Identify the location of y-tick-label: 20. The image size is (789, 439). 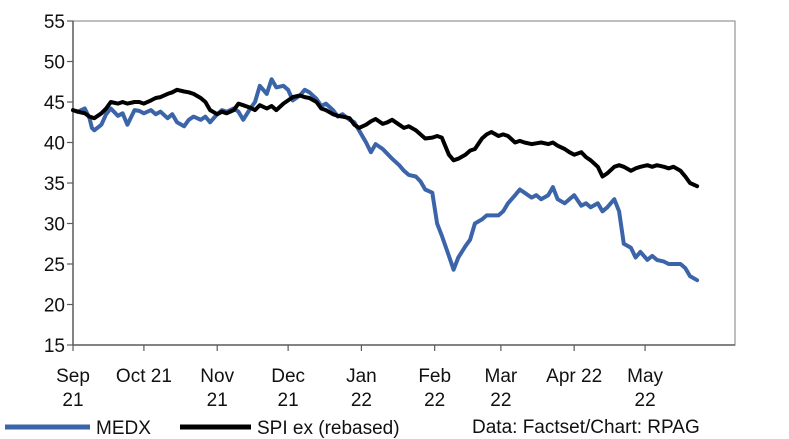
(54, 306).